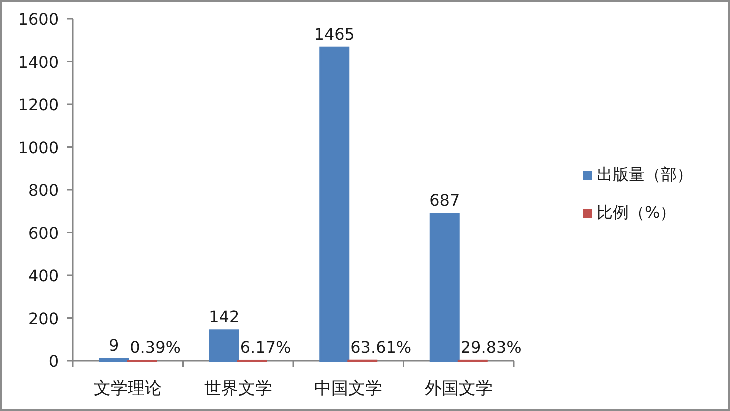  What do you see at coordinates (458, 389) in the screenshot?
I see `x-tick-label: 外国文学` at bounding box center [458, 389].